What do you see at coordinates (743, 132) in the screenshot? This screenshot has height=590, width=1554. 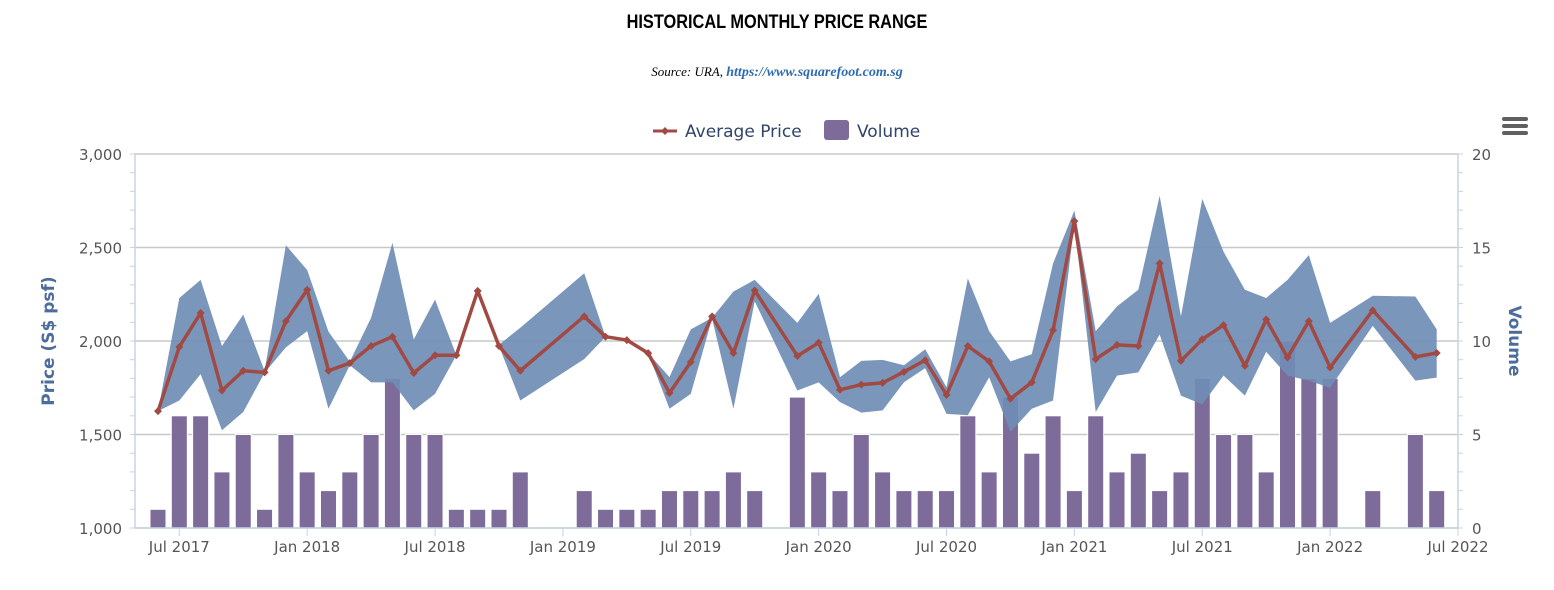 I see `legend-average-price-label: Average Price` at bounding box center [743, 132].